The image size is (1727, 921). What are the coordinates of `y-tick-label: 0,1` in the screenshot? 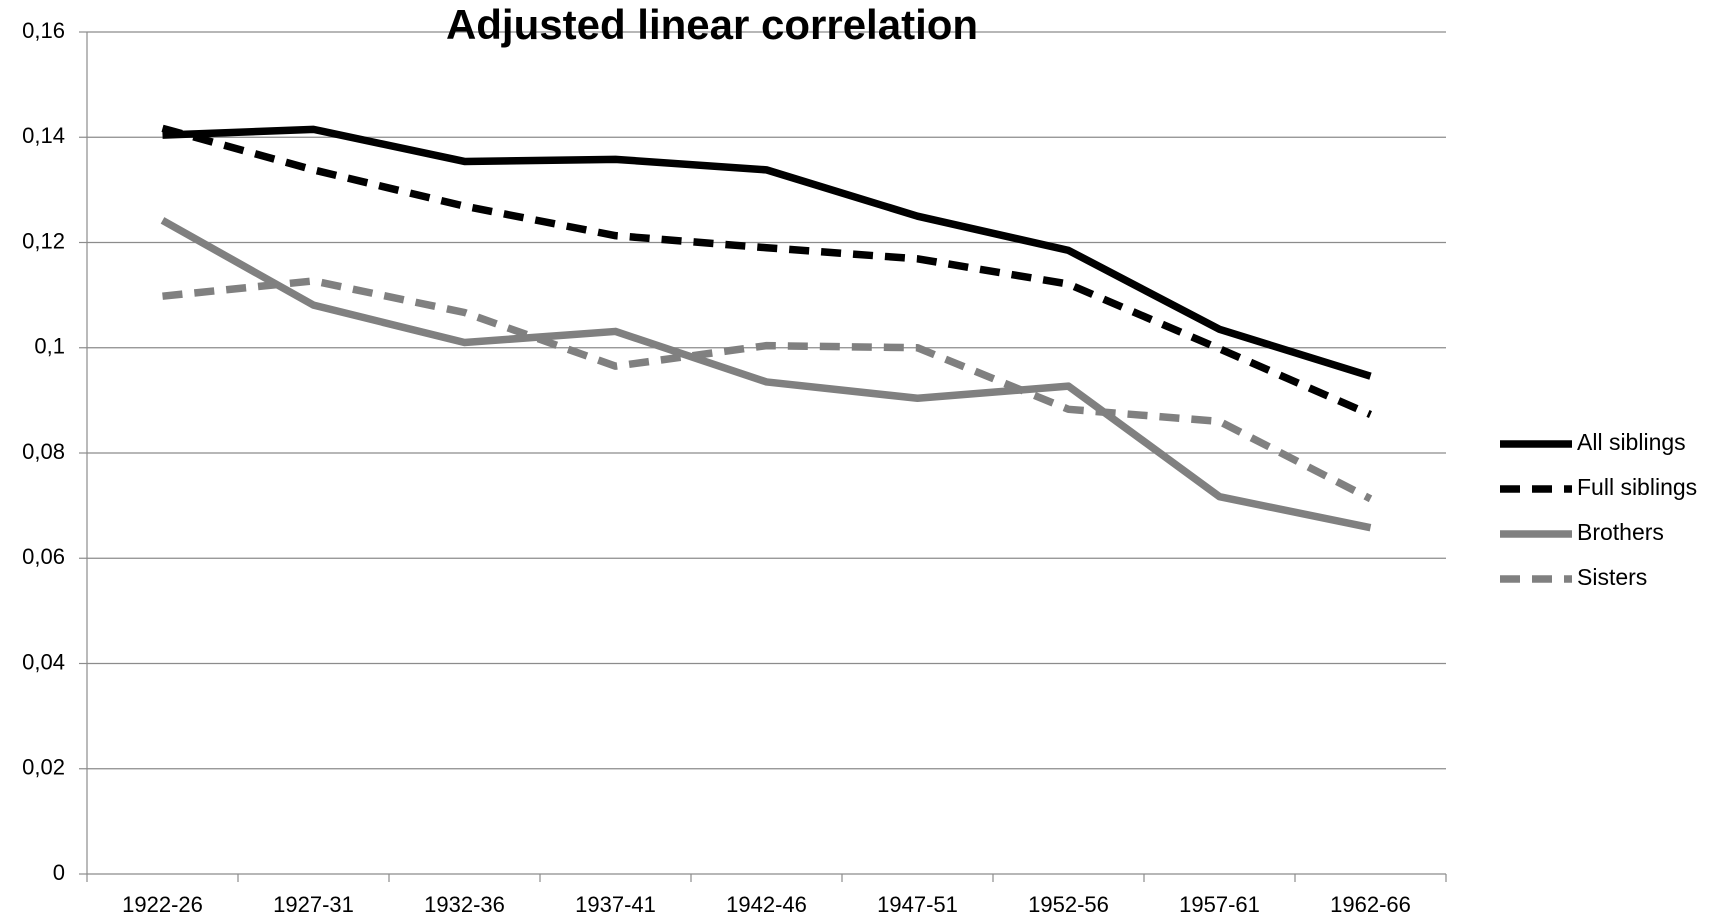 It's located at (49, 346).